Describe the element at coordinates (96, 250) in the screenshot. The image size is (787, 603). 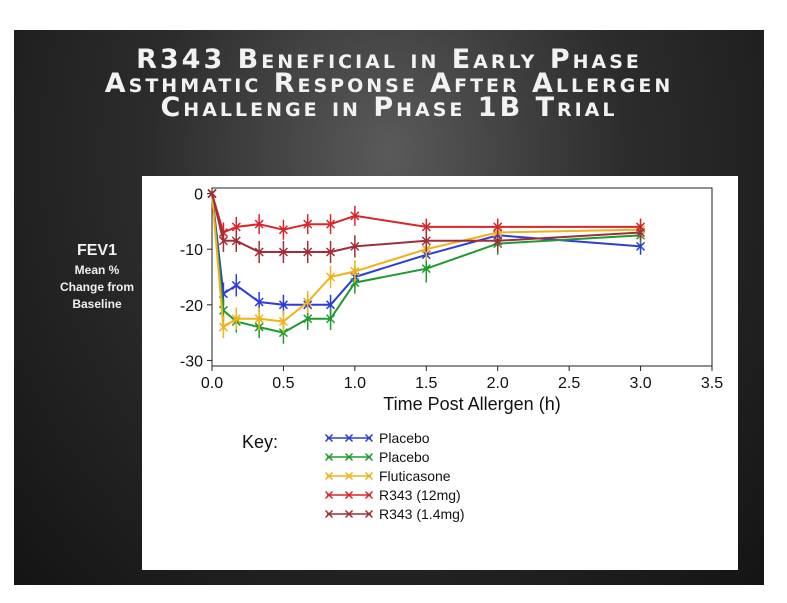
I see `ylabel-main: FEV1` at that location.